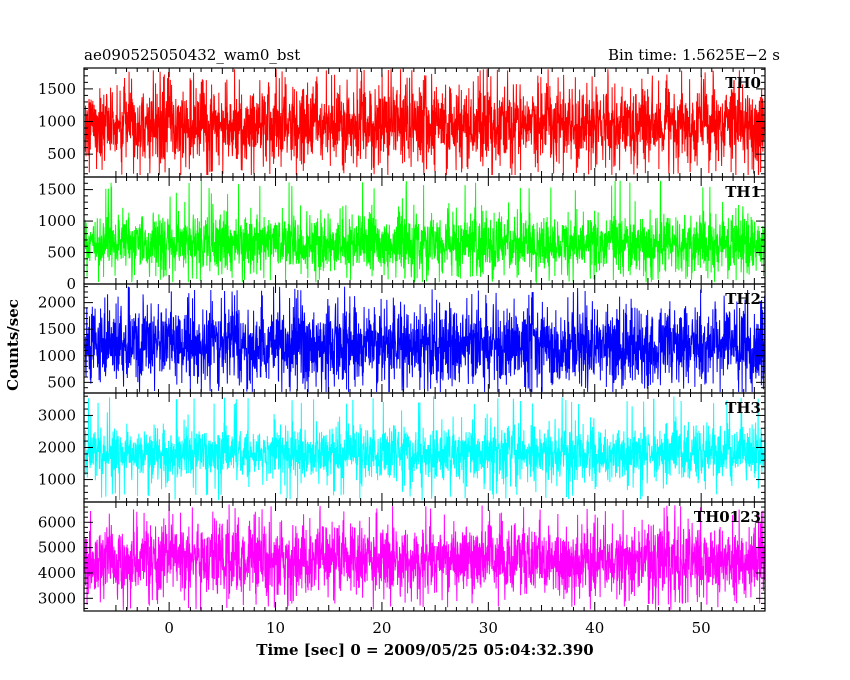 The width and height of the screenshot is (850, 680). What do you see at coordinates (424, 232) in the screenshot?
I see `series-line-th1` at bounding box center [424, 232].